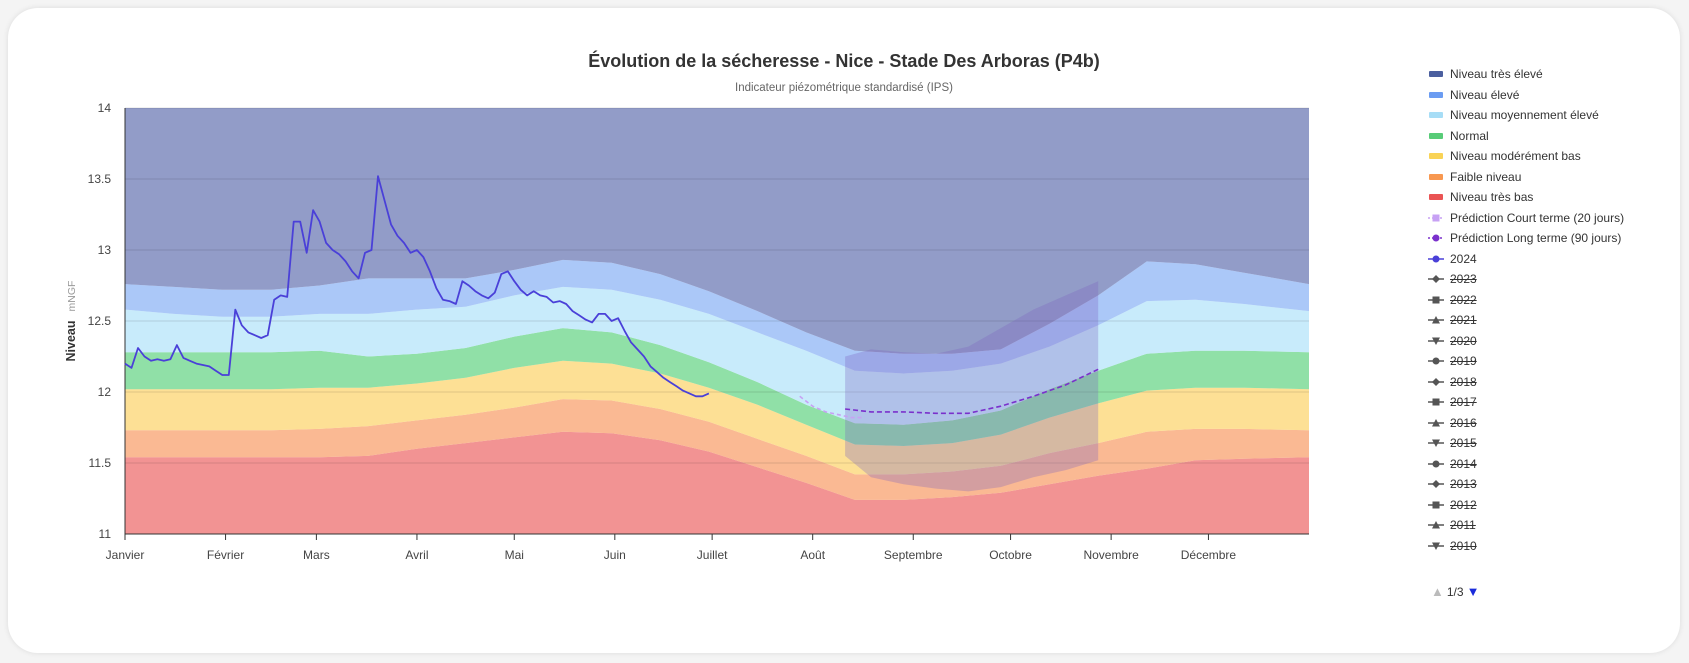  I want to click on legend-item-niveau-moyennement-lev-: Niveau moyennement élevé, so click(1513, 115).